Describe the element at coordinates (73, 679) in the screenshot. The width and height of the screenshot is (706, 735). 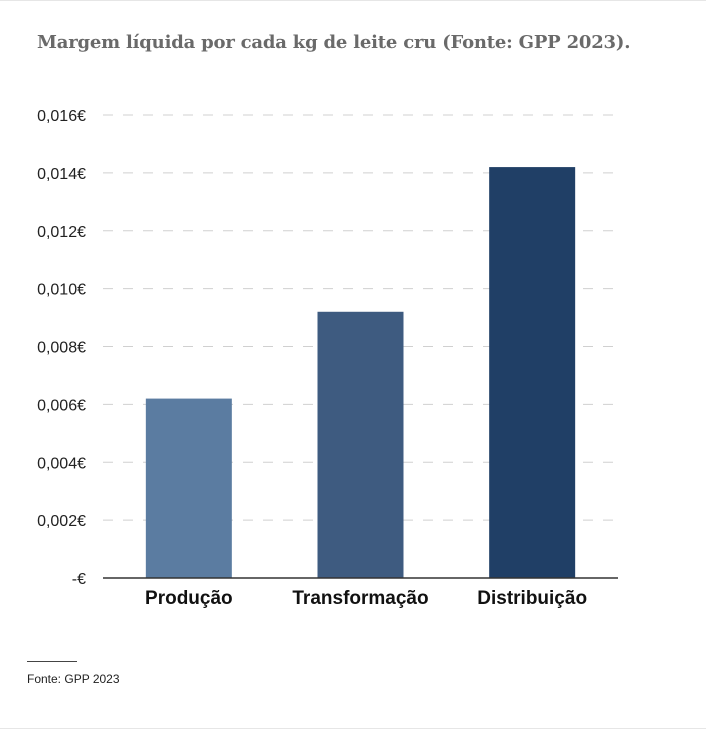
I see `source-note: Fonte: GPP 2023` at that location.